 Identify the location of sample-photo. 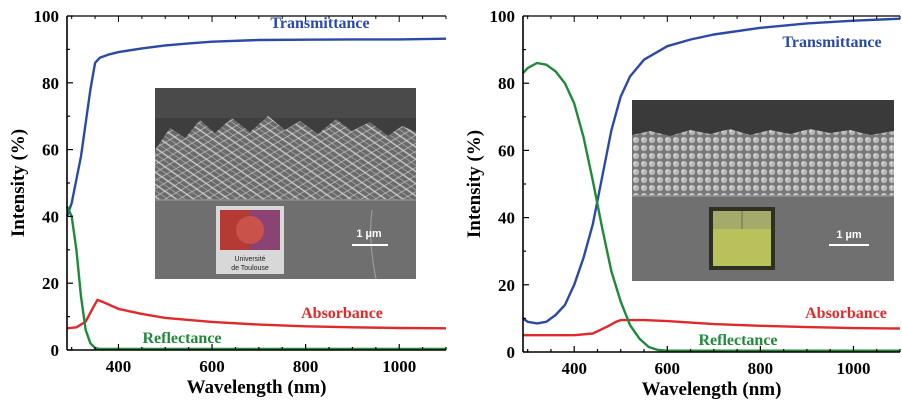
(742, 238).